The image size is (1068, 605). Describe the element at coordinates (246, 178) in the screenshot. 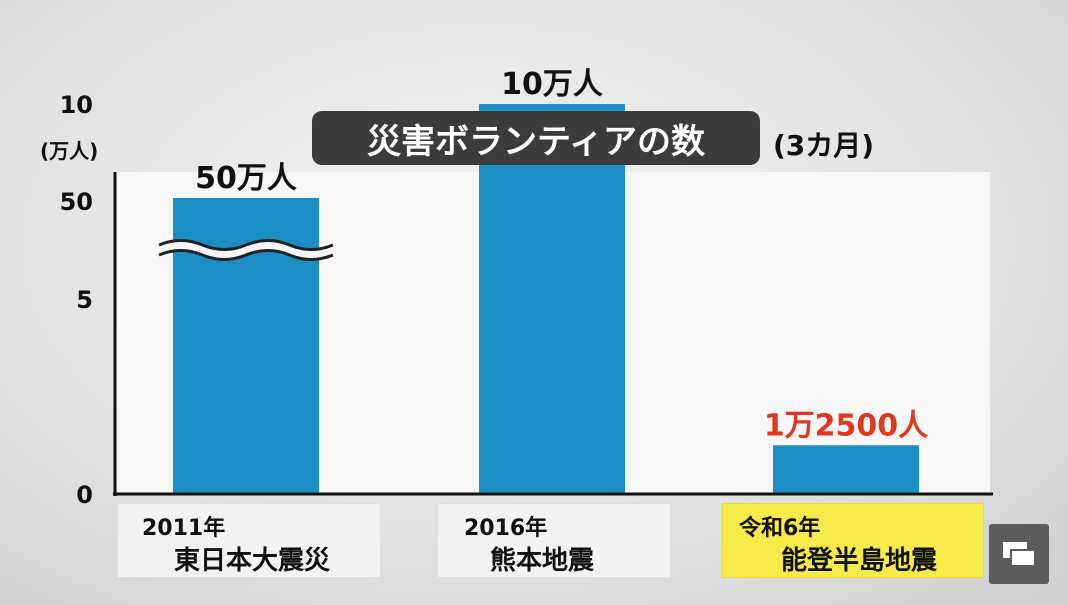

I see `bar-value-label: 50万人` at that location.